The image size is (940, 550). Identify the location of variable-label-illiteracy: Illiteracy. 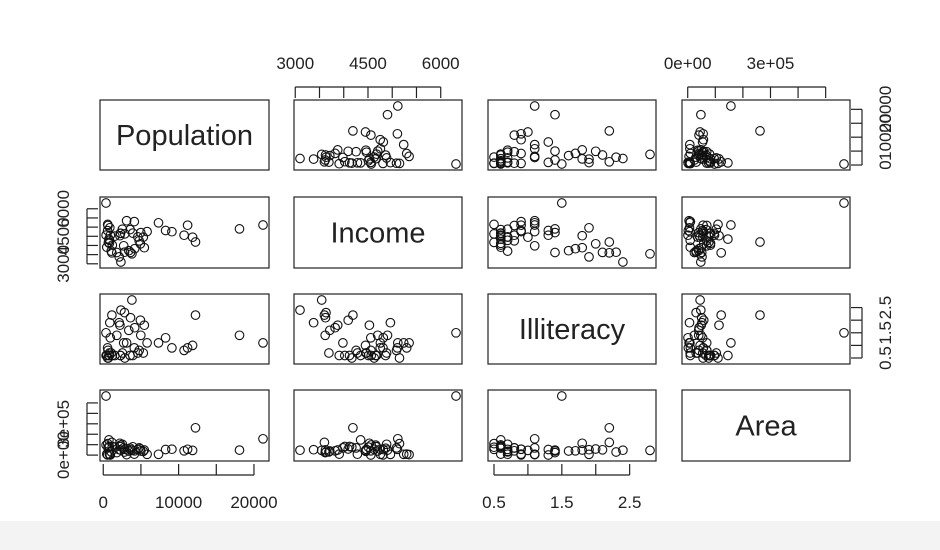
(572, 330).